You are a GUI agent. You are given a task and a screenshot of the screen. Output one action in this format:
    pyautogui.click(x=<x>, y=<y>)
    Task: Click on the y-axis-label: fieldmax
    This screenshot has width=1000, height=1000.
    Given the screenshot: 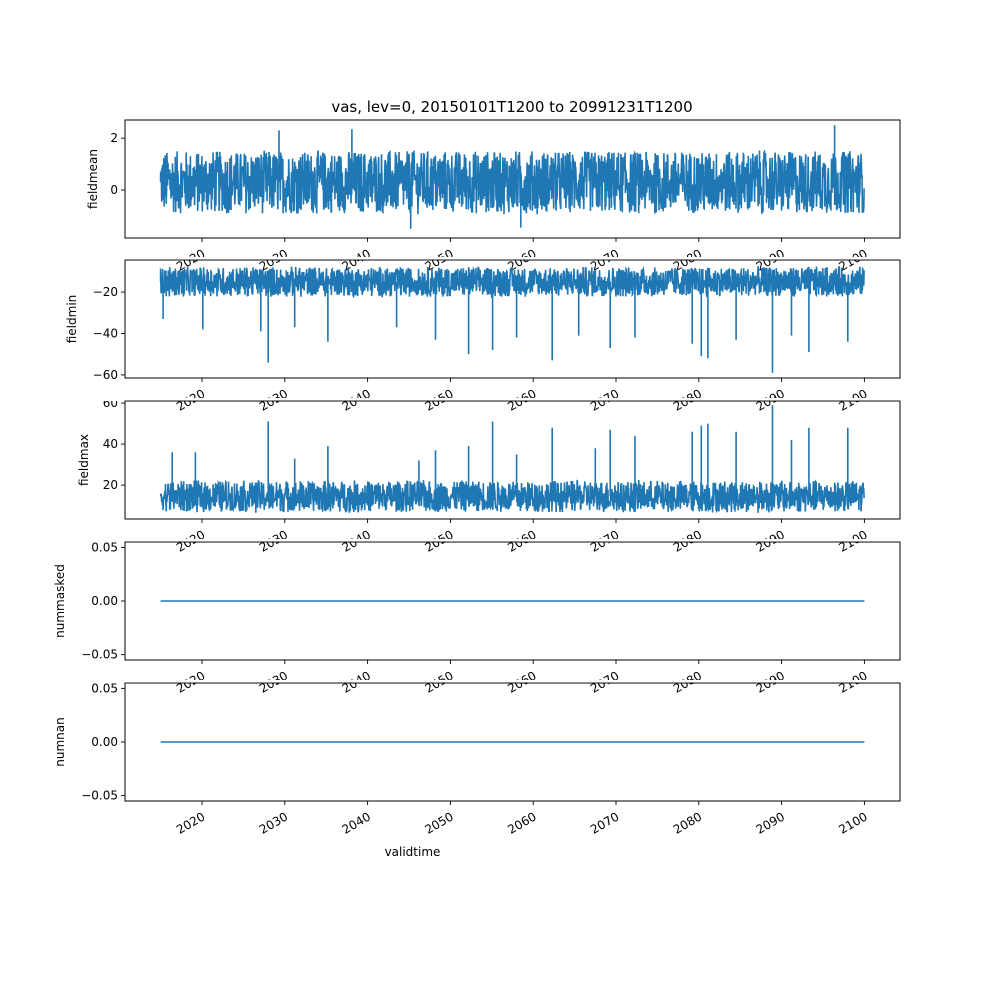 What is the action you would take?
    pyautogui.click(x=84, y=460)
    